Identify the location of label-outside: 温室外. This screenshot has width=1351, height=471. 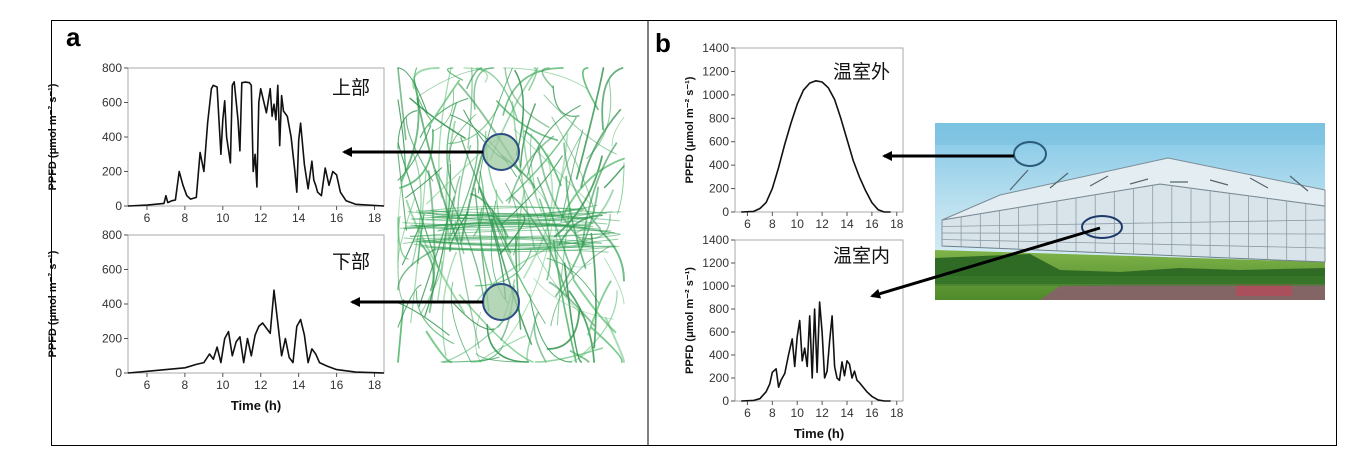
(861, 72).